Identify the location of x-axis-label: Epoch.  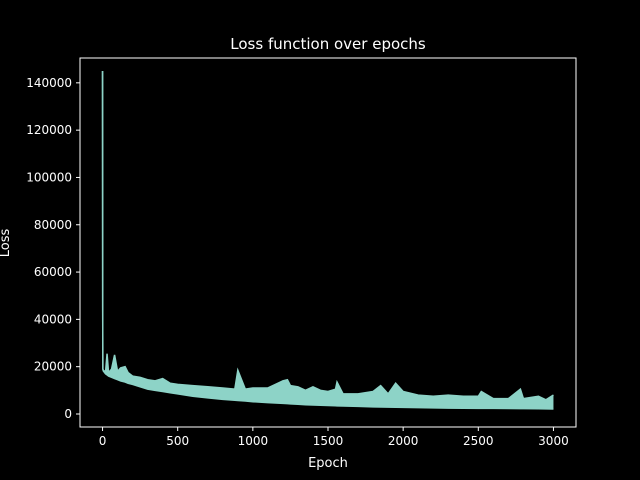
(328, 463).